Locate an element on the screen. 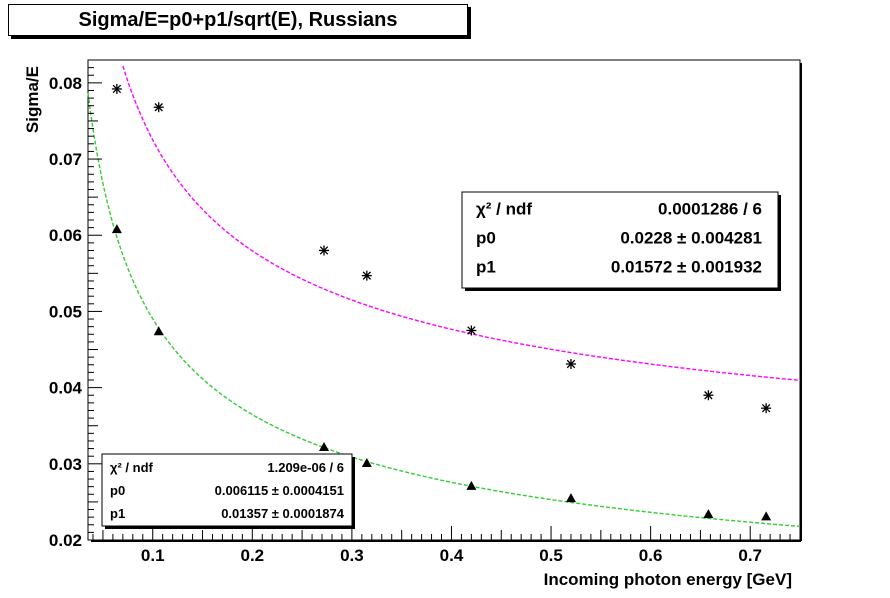  x-tick-label: 0.5 is located at coordinates (551, 555).